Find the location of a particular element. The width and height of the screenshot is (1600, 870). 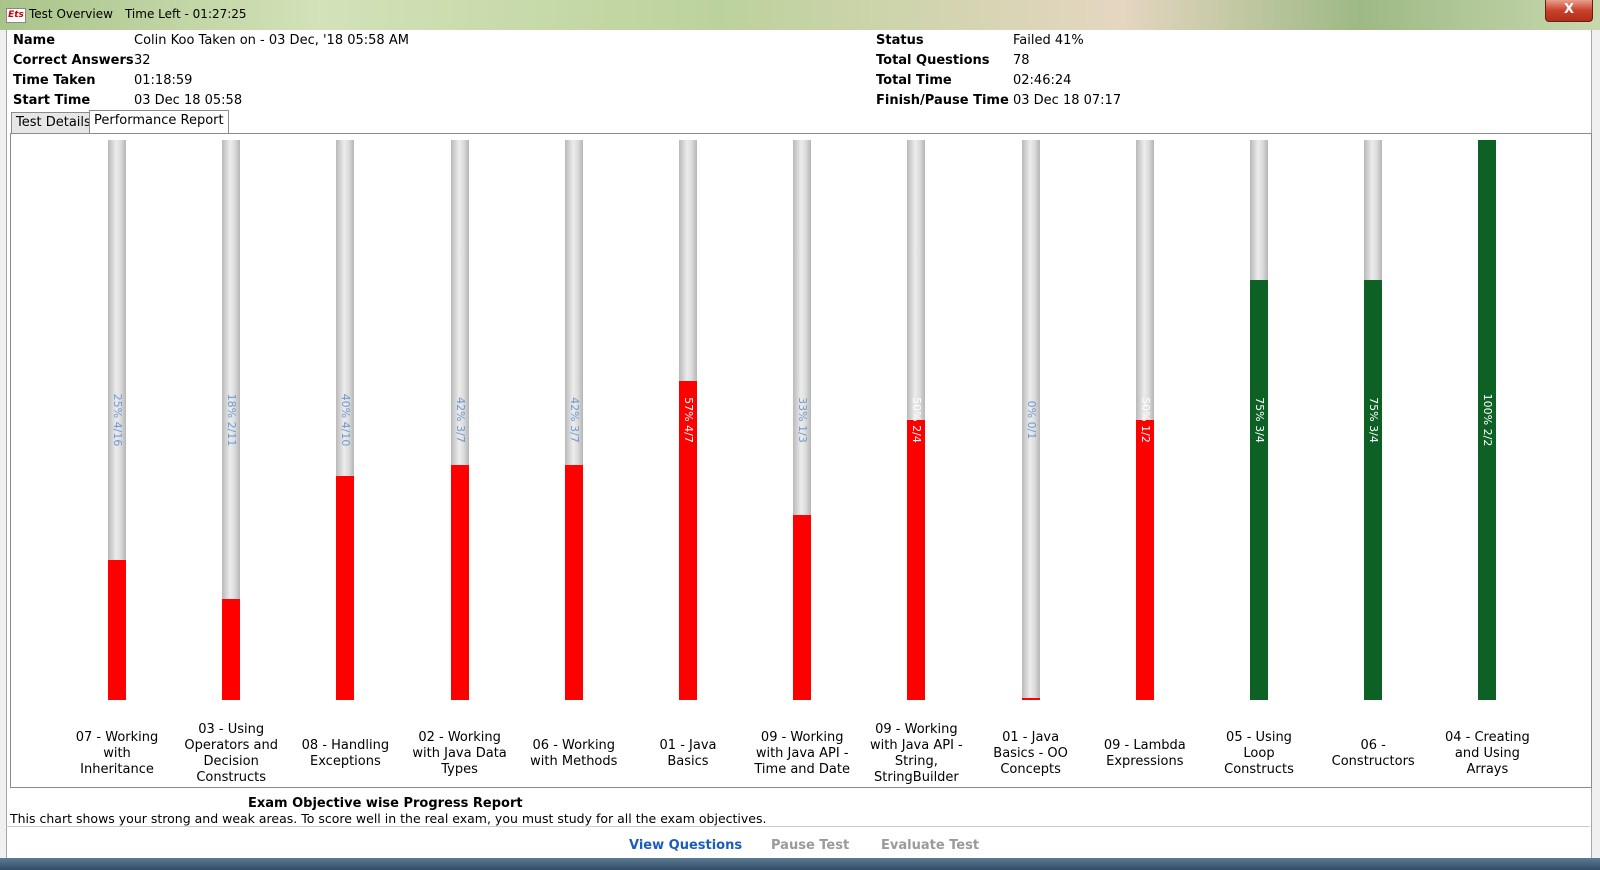

status-value: Failed 41% is located at coordinates (1048, 40).